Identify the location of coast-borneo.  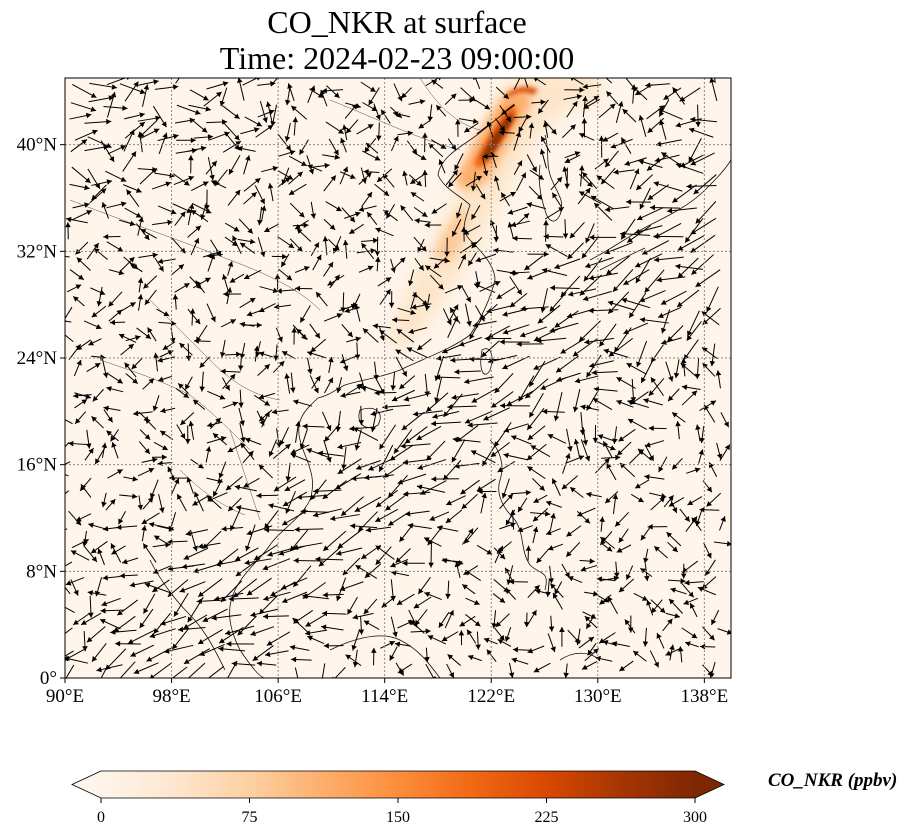
(385, 656).